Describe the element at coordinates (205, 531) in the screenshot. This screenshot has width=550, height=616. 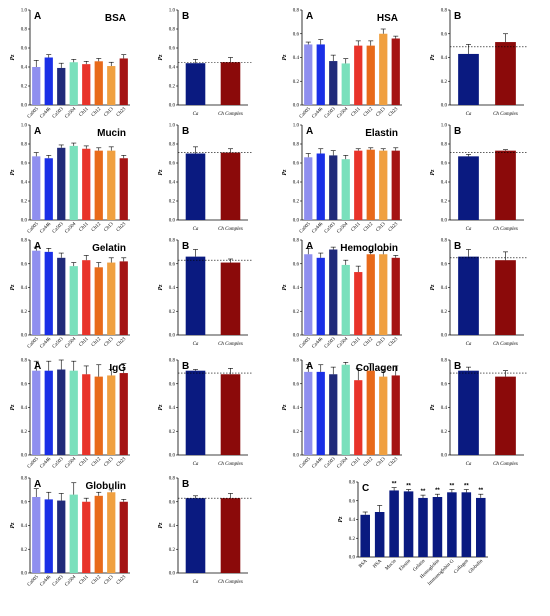
I see `chart-panel-17: 0.0 0.2 0.4 0.6 0.8 Pz B Ca Ch Complex` at that location.